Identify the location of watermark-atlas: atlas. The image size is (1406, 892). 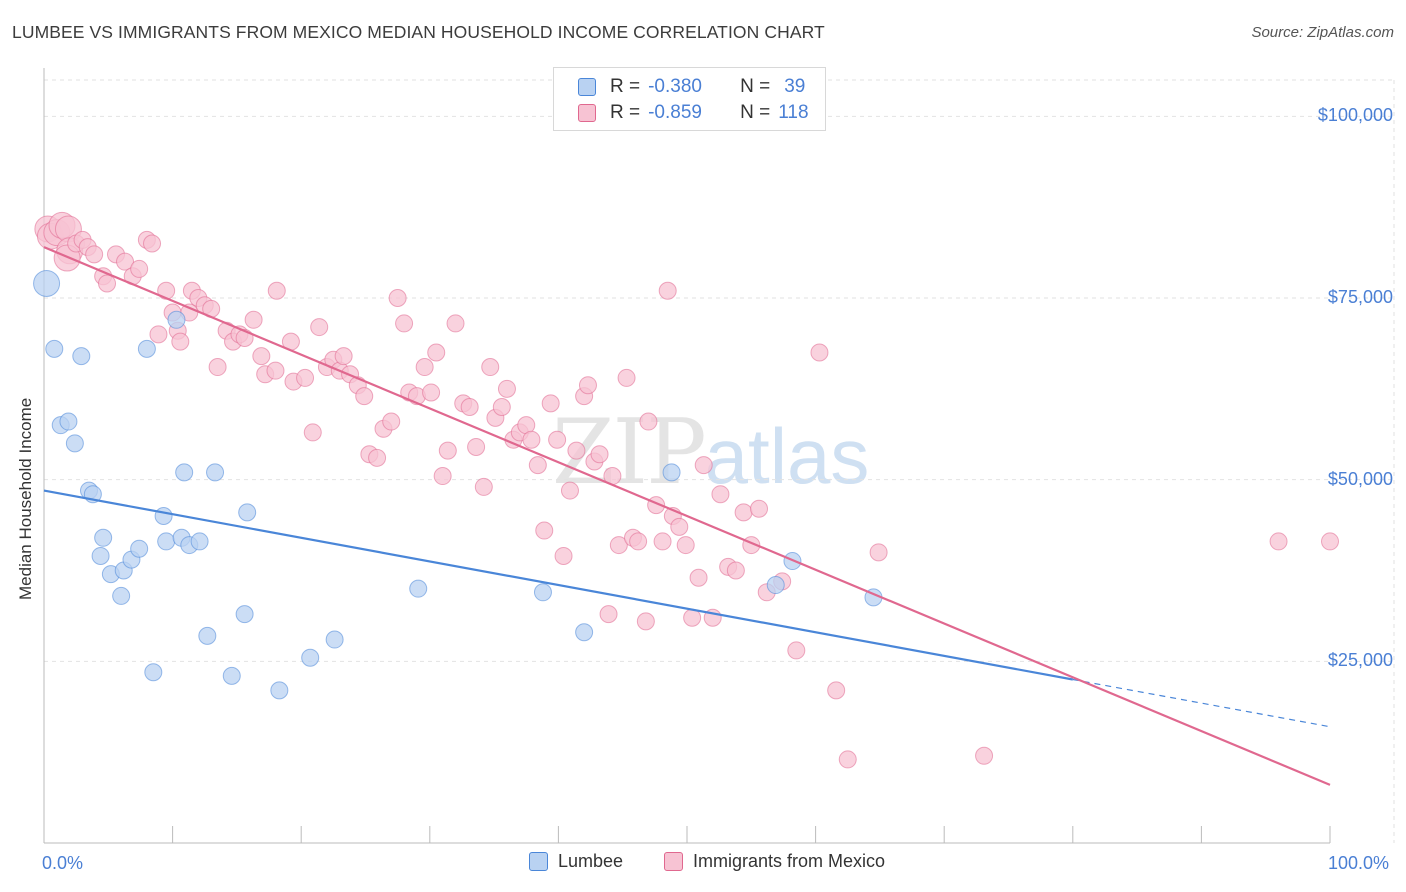
(787, 456).